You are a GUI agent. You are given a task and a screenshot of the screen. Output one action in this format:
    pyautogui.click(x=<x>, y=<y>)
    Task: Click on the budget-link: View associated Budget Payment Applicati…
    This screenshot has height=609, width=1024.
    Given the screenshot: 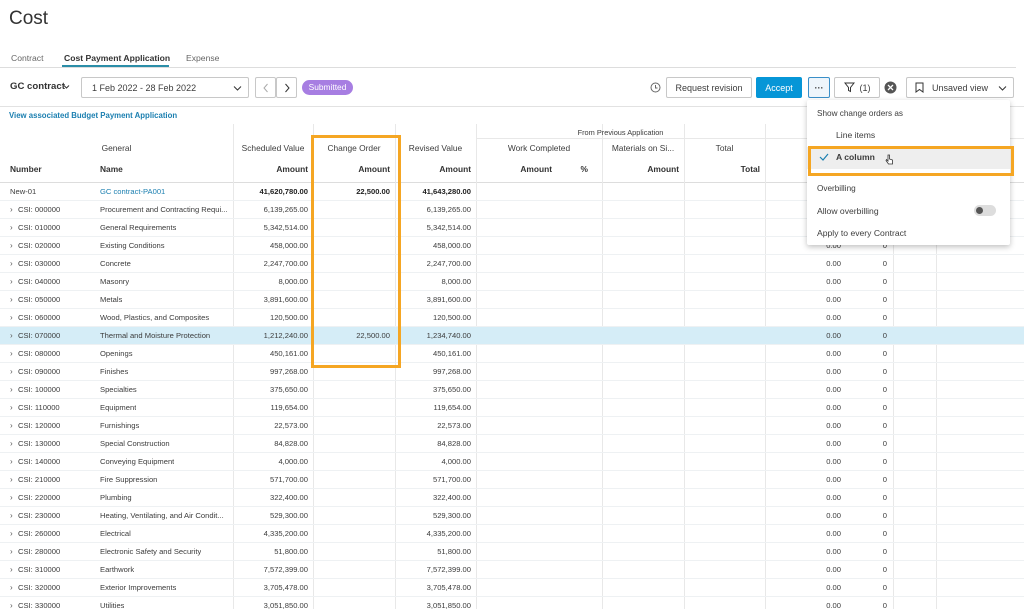 What is the action you would take?
    pyautogui.click(x=93, y=115)
    